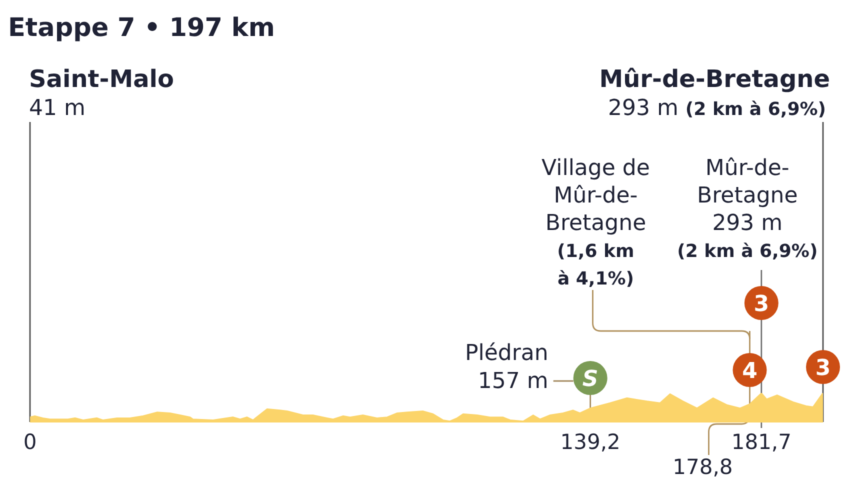 This screenshot has width=854, height=480. What do you see at coordinates (702, 467) in the screenshot?
I see `text: 178,8` at bounding box center [702, 467].